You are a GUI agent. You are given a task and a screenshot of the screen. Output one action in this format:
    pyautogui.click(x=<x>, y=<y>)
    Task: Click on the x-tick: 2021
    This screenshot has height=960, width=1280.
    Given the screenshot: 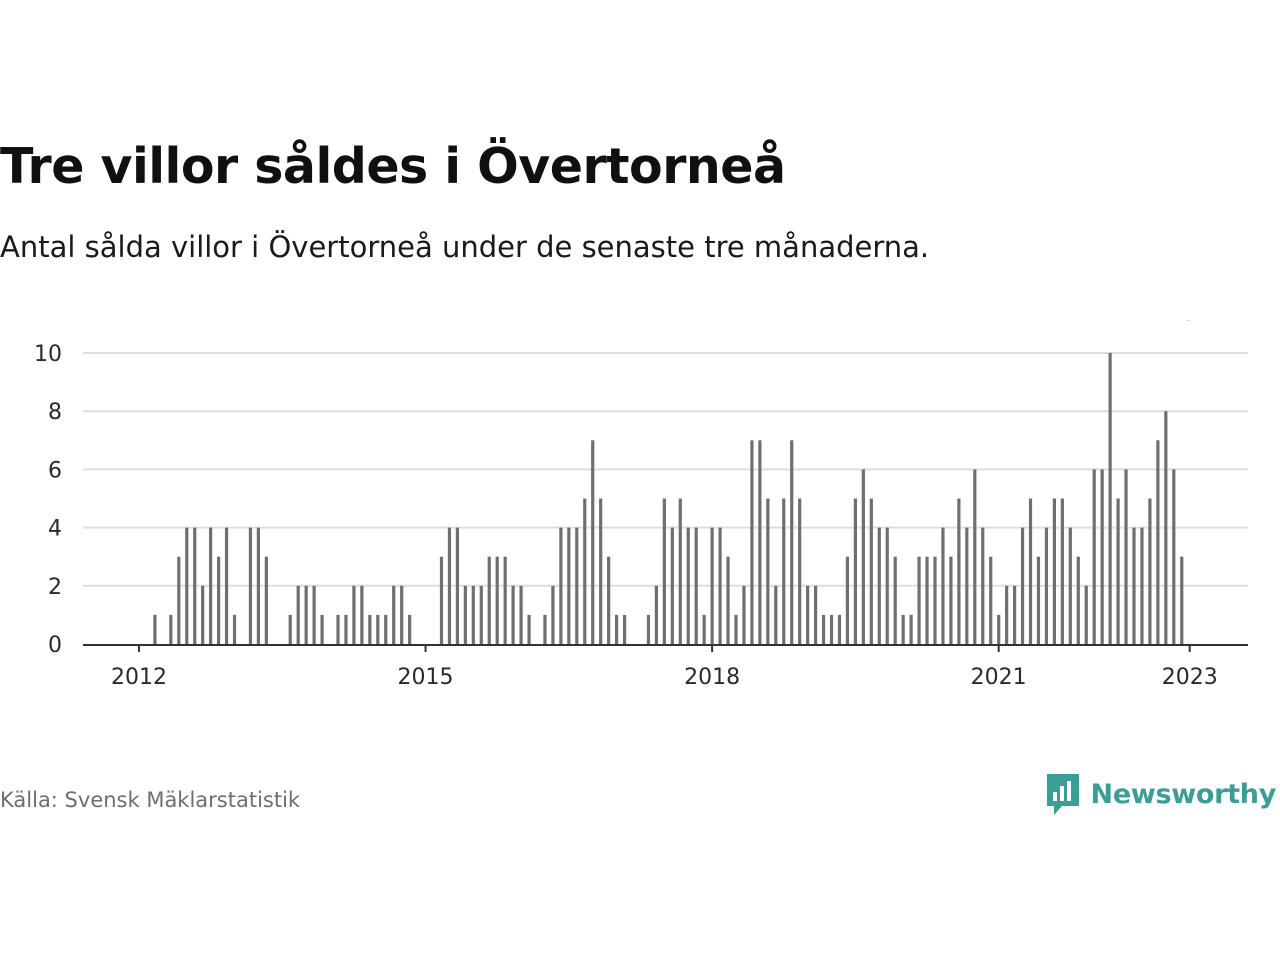 What is the action you would take?
    pyautogui.click(x=999, y=667)
    